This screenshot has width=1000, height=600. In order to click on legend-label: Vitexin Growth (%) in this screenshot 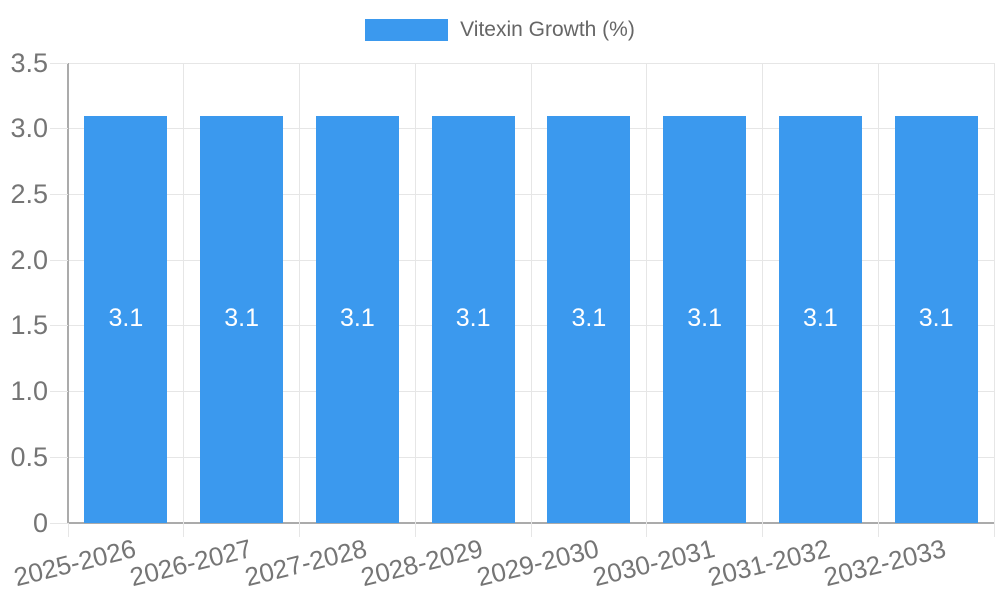, I will do `click(547, 29)`.